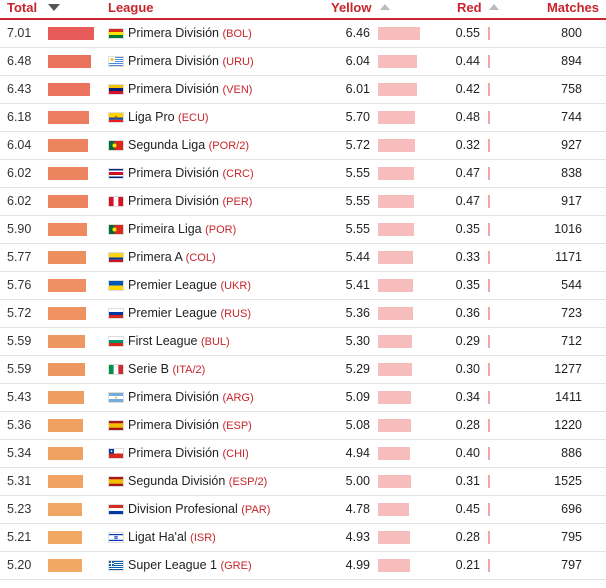 The width and height of the screenshot is (606, 588). I want to click on total-value: 5.72, so click(19, 313).